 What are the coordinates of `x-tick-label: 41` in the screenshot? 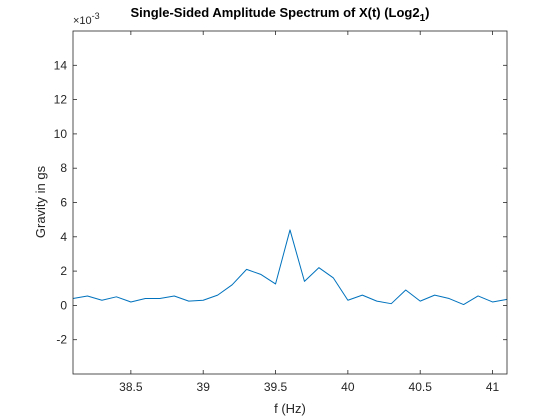 It's located at (493, 387).